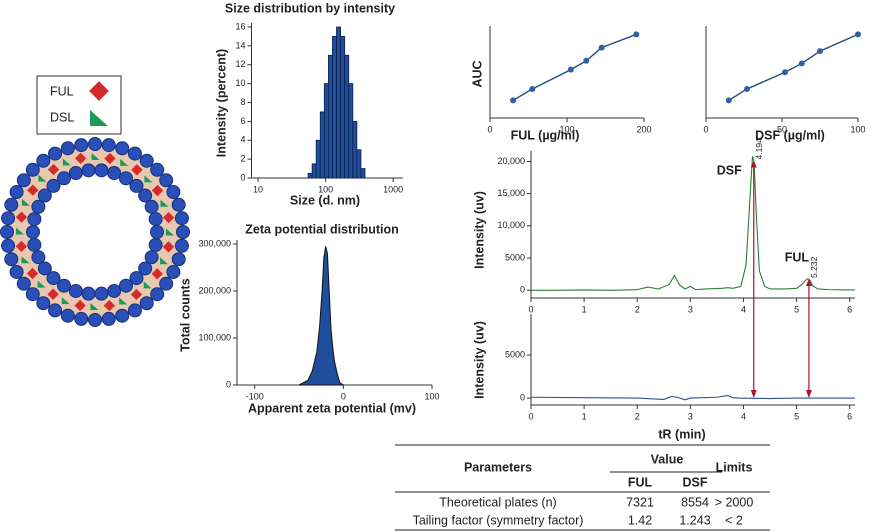 This screenshot has height=532, width=876. Describe the element at coordinates (511, 193) in the screenshot. I see `y-tick-label: 15,000` at that location.